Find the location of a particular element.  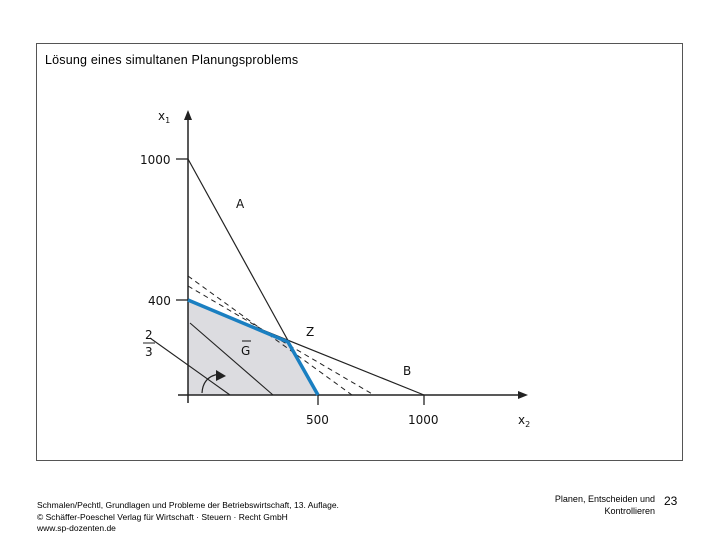

fraction-denominator: 3 is located at coordinates (149, 352).